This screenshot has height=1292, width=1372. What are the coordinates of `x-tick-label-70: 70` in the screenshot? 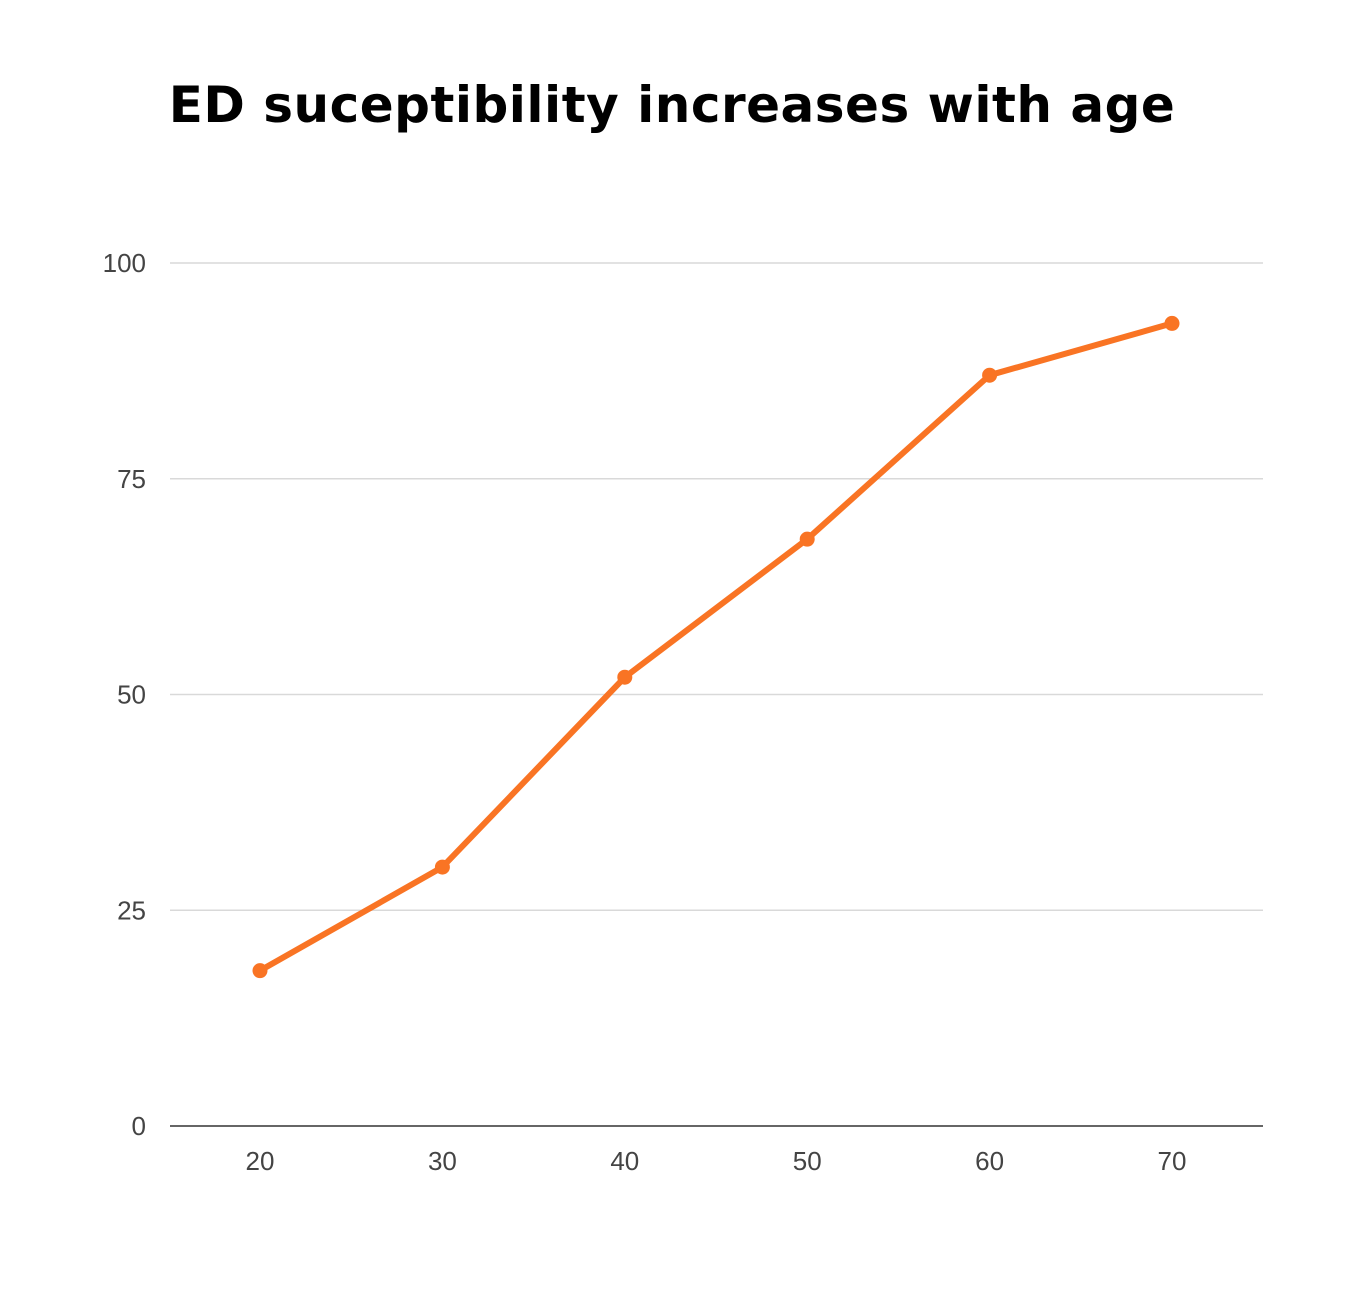 It's located at (1172, 1161).